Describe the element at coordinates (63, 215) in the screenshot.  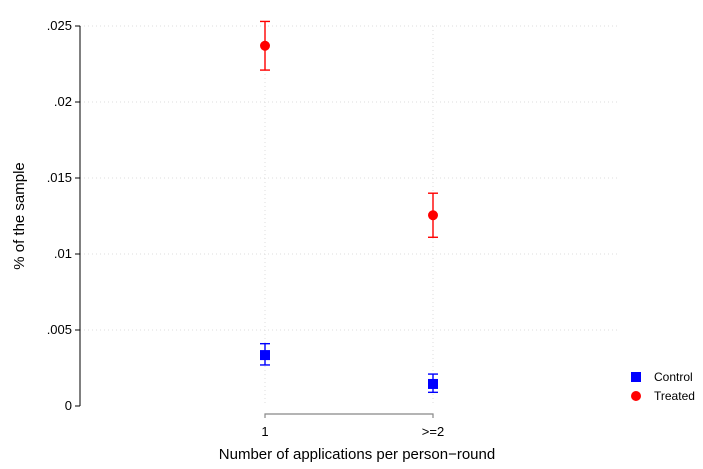
I see `y-tick-layer: 0 .005 .01 .015 .02 .025` at that location.